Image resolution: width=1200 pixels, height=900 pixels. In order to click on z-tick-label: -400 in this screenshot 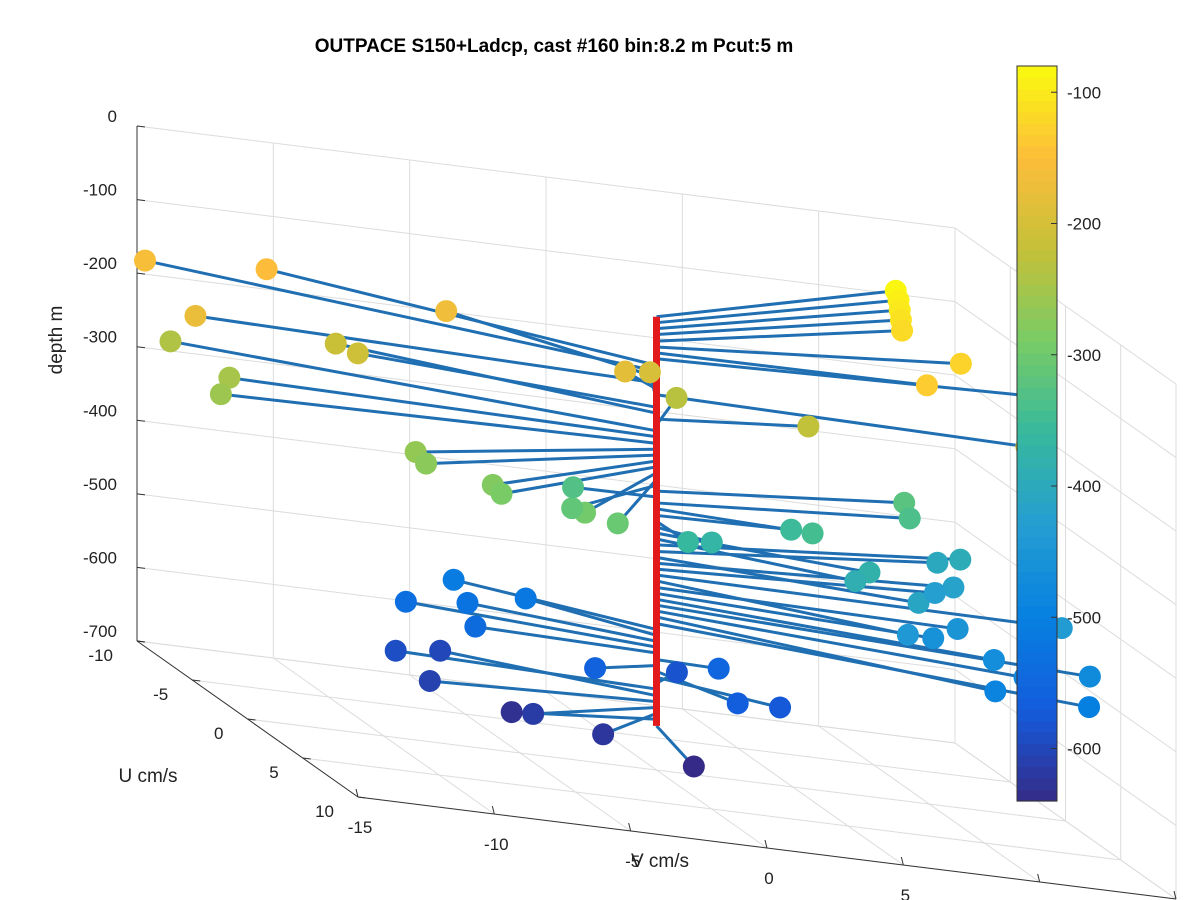, I will do `click(100, 410)`.